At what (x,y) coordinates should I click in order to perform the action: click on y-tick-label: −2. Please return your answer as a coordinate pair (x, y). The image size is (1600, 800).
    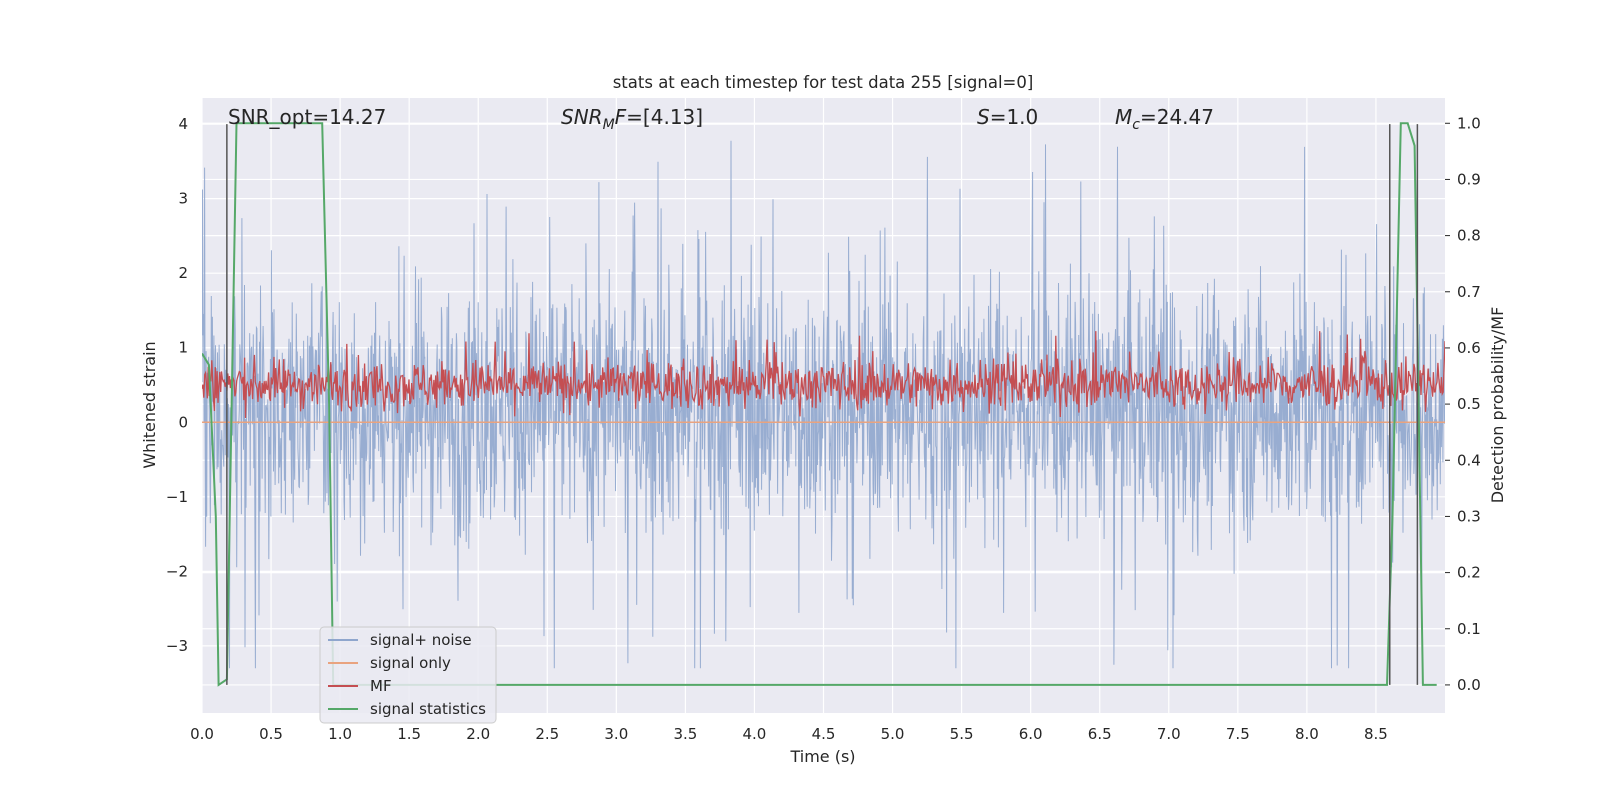
    Looking at the image, I should click on (177, 571).